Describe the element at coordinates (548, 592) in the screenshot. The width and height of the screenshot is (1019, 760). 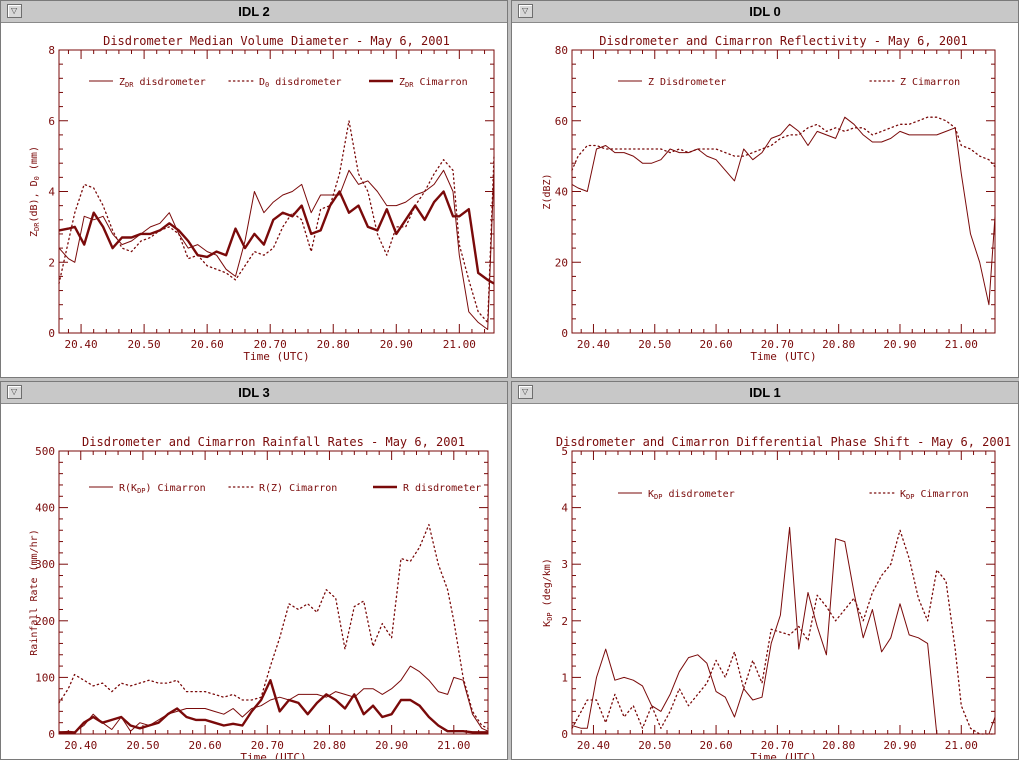
I see `y-axis-label: KDP (deg/km)` at that location.